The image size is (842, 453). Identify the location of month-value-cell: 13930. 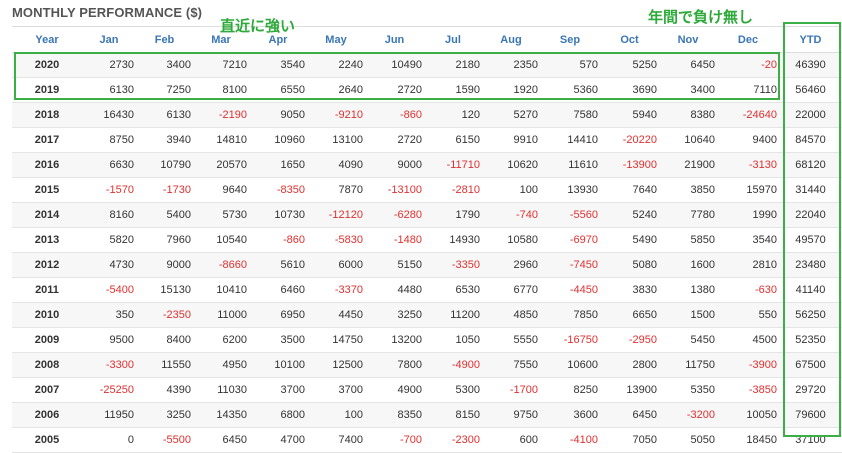
(570, 190).